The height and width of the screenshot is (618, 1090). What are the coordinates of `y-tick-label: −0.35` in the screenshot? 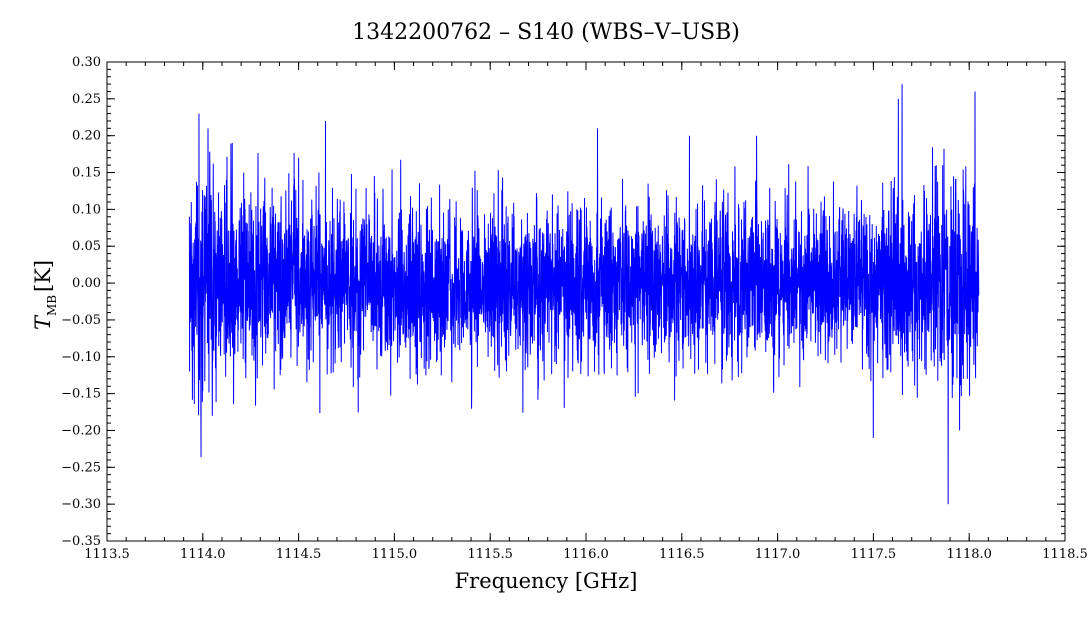 It's located at (81, 541).